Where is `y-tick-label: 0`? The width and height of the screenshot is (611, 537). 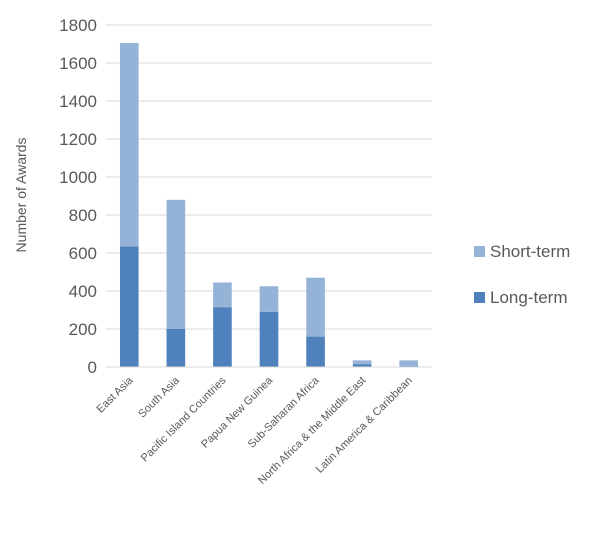 y-tick-label: 0 is located at coordinates (92, 367).